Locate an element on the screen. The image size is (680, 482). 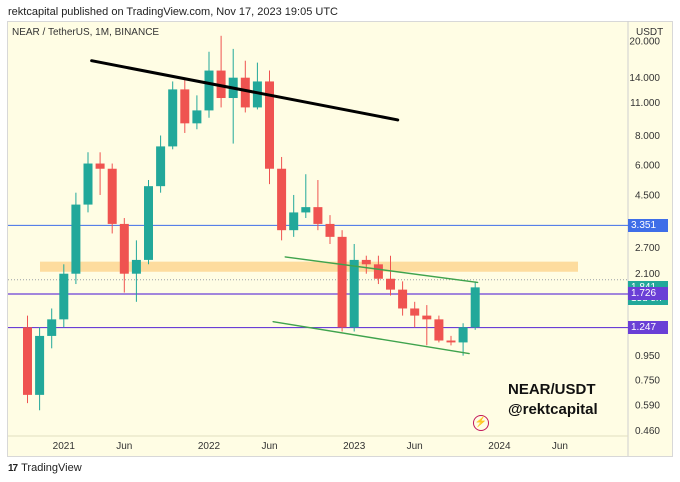
black-downtrend-trendline is located at coordinates (245, 90).